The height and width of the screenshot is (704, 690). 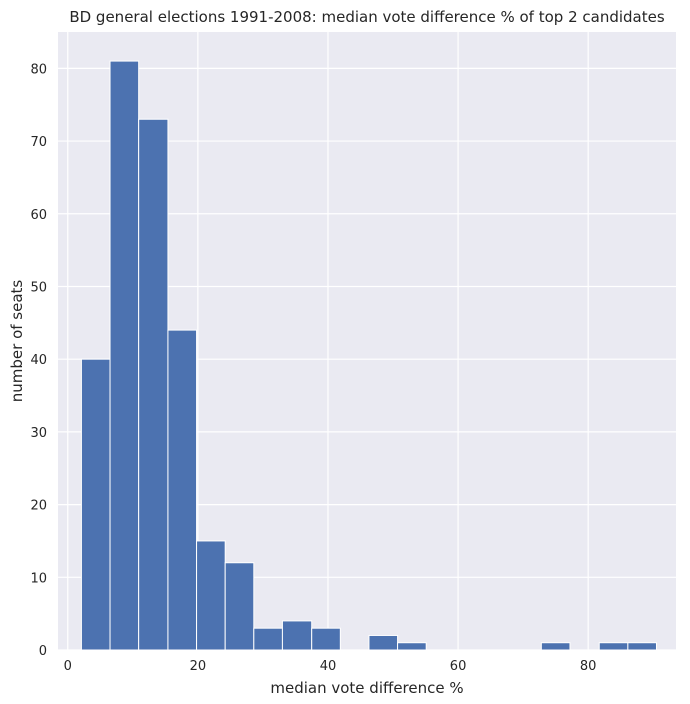 What do you see at coordinates (38, 578) in the screenshot?
I see `y-tick-label: 10` at bounding box center [38, 578].